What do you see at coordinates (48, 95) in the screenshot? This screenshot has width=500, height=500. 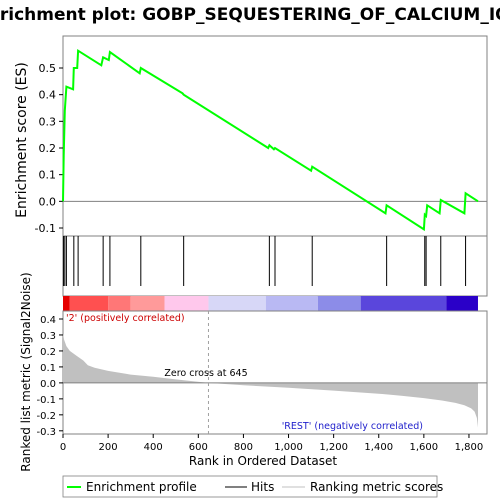 I see `es-y-tick-label: 0.4` at bounding box center [48, 95].